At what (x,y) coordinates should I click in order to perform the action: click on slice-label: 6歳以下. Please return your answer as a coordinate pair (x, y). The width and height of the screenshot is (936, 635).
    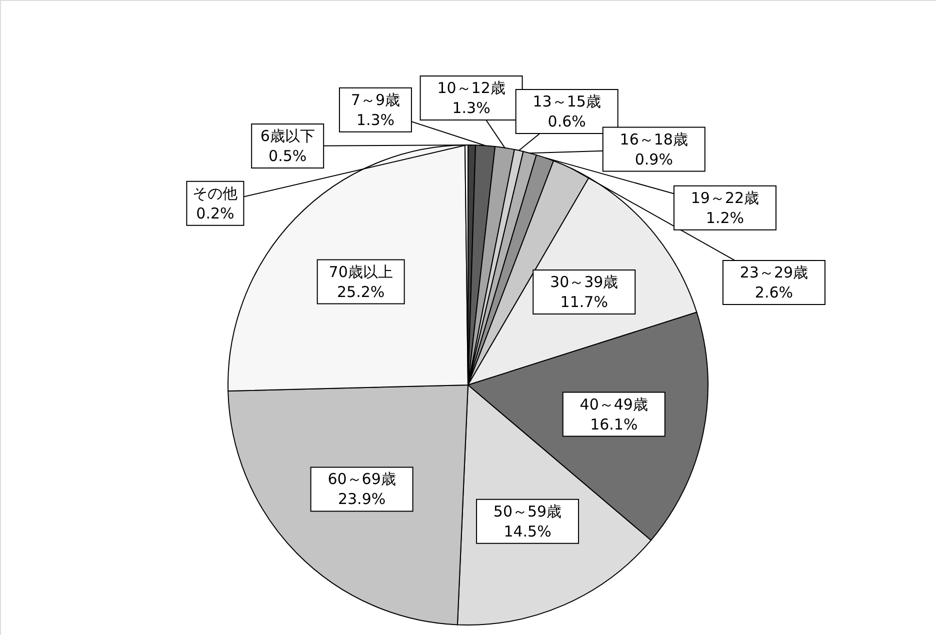
    Looking at the image, I should click on (287, 135).